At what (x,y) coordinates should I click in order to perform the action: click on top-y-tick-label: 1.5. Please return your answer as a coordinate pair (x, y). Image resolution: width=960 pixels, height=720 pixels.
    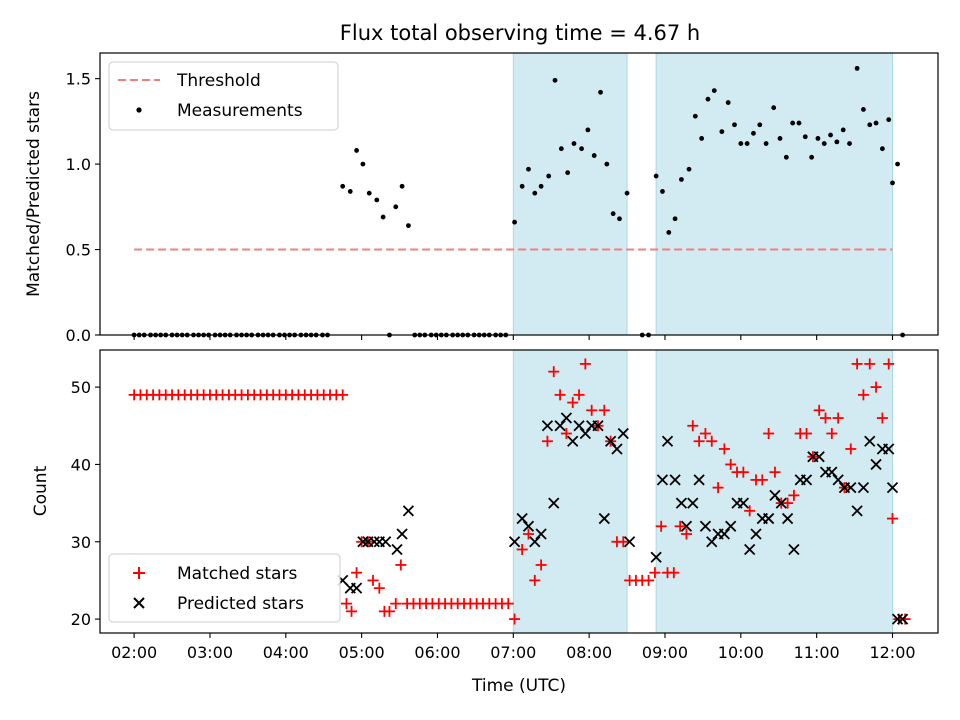
    Looking at the image, I should click on (78, 79).